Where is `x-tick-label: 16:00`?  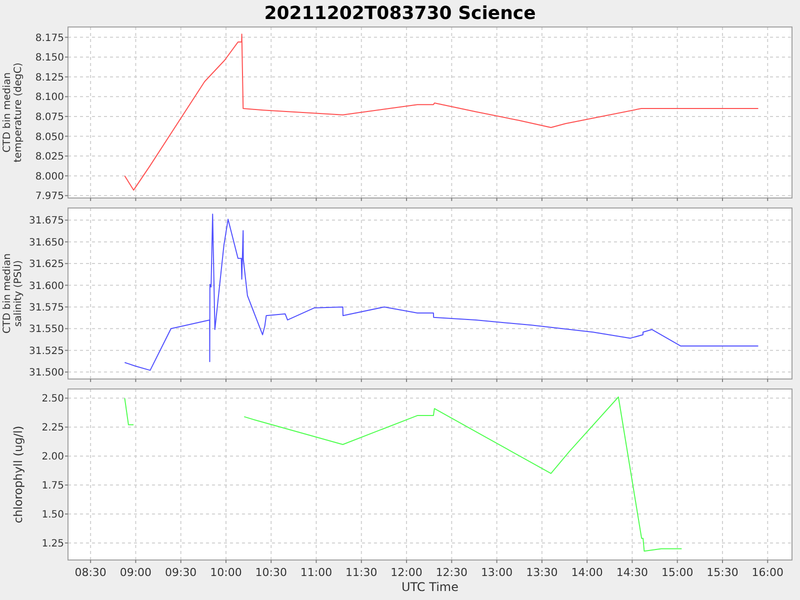 x-tick-label: 16:00 is located at coordinates (768, 572).